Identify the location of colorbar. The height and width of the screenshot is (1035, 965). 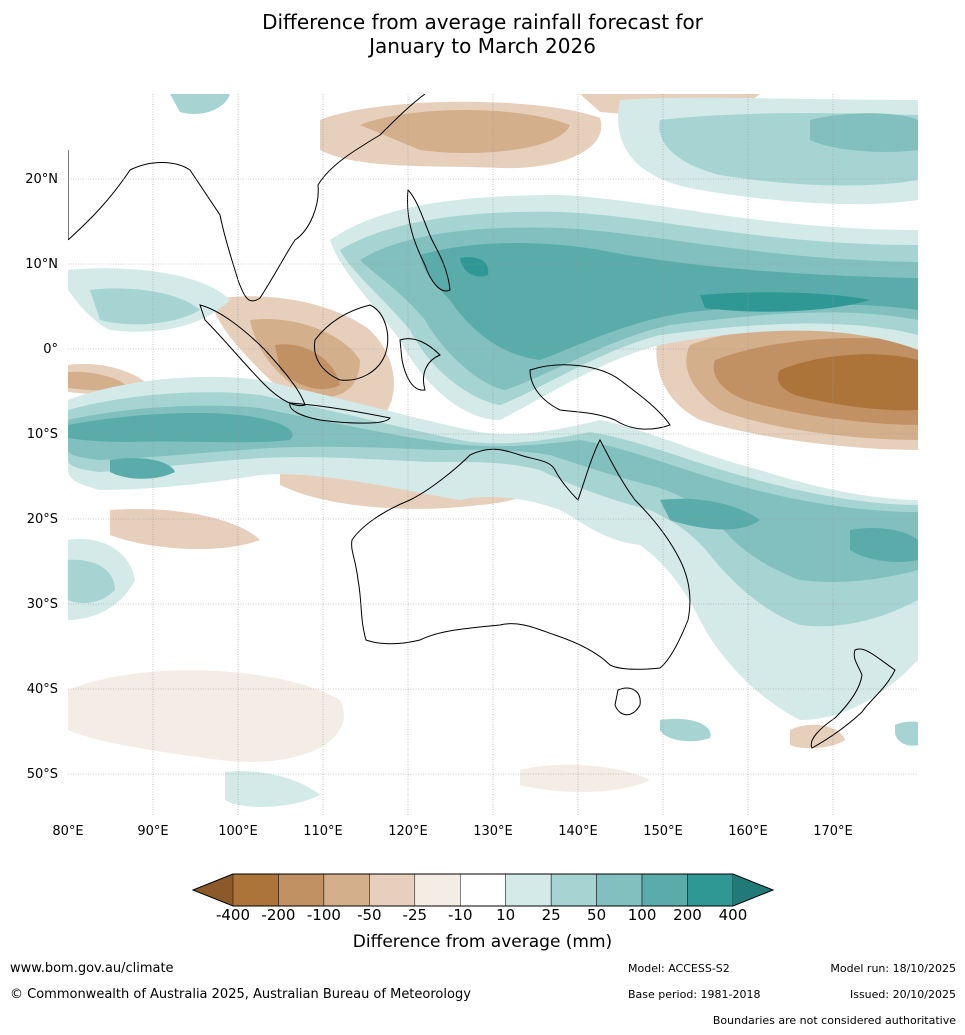
(483, 890).